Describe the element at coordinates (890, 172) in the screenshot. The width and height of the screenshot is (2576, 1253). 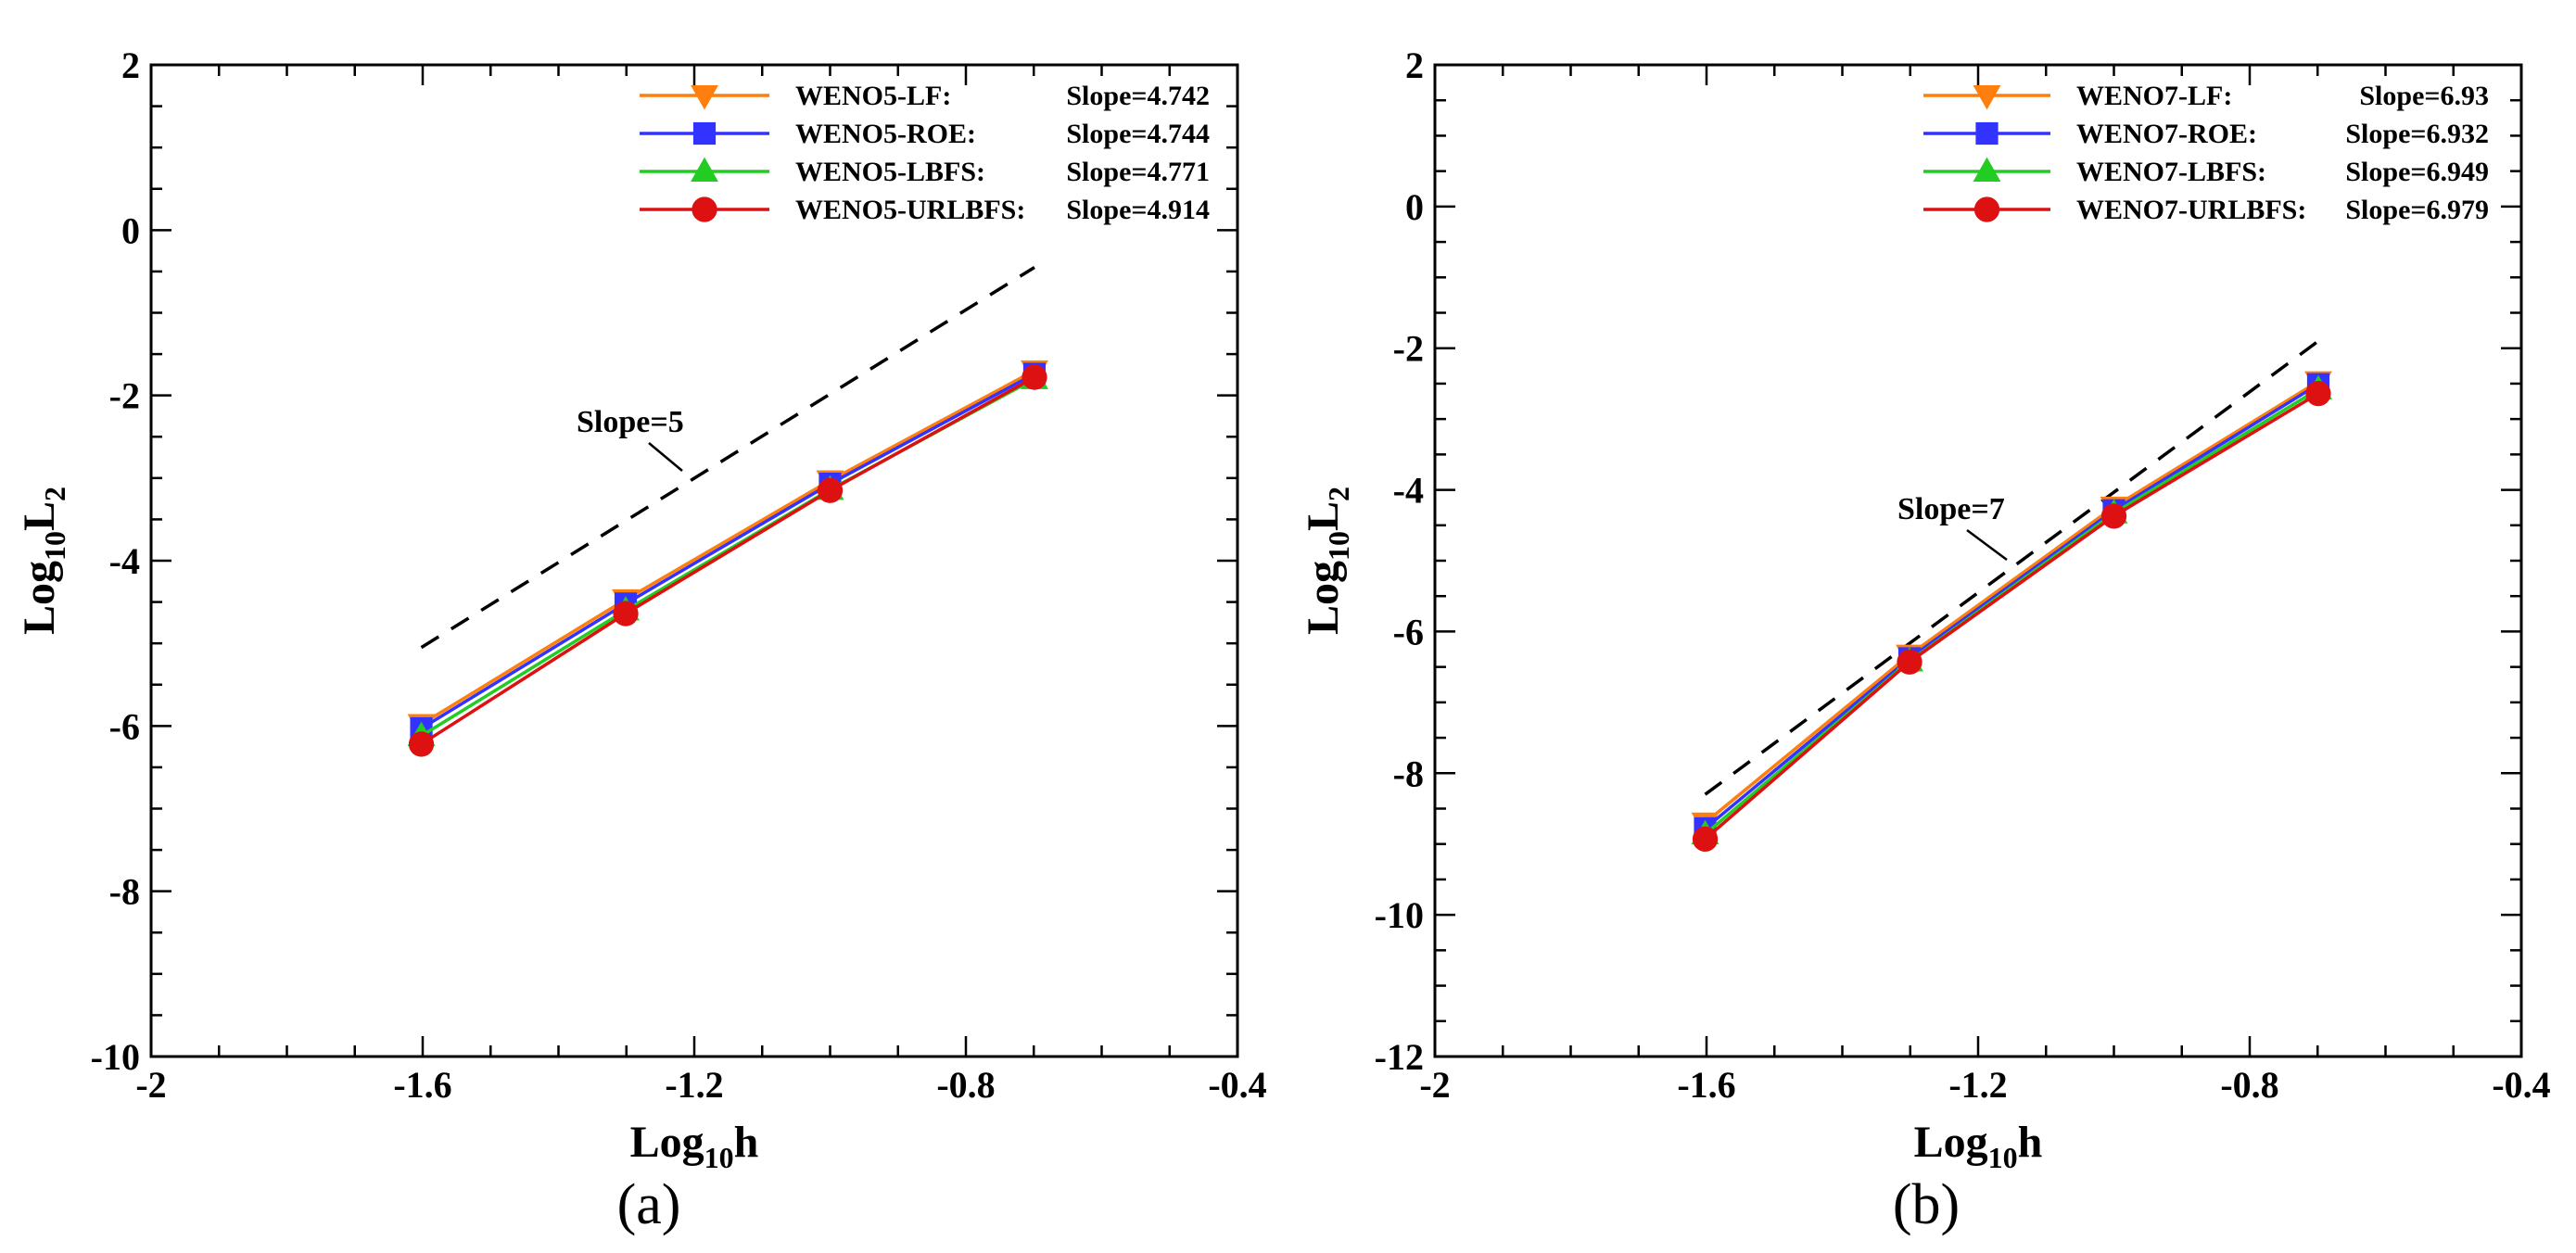
I see `legend-series-name: WENO5-LBFS:` at that location.